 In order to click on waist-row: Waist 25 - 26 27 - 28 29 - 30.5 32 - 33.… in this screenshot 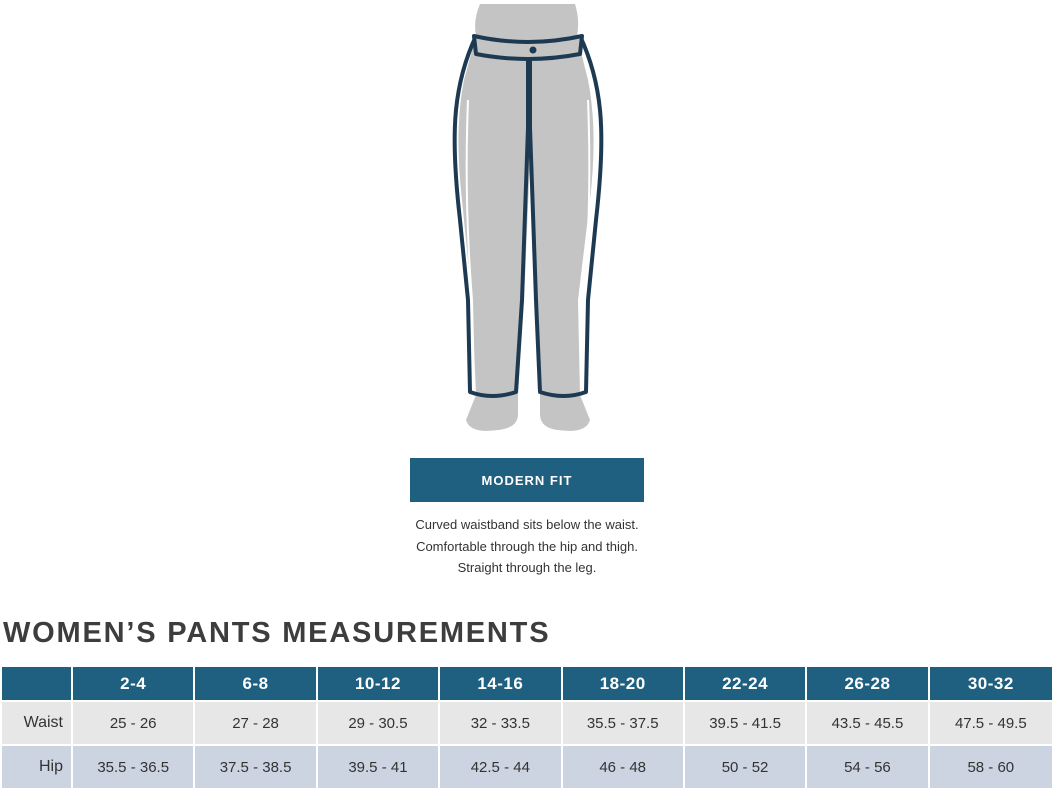, I will do `click(527, 722)`.